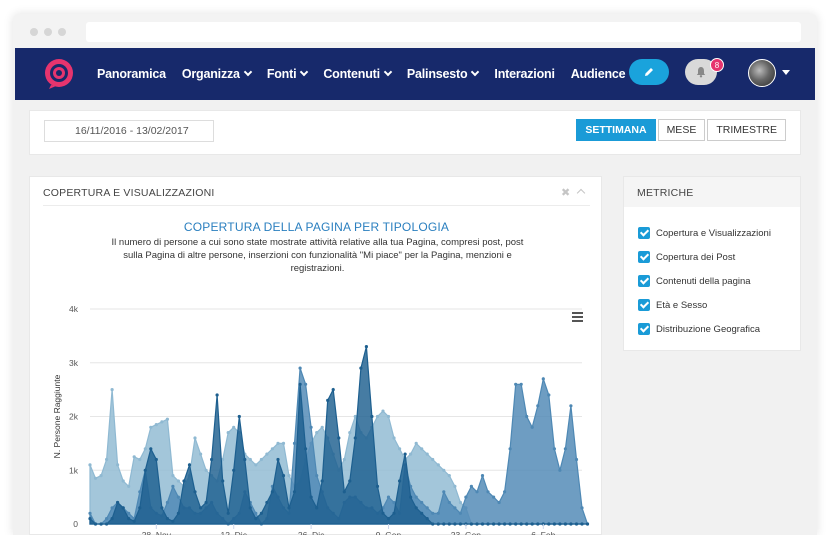 The width and height of the screenshot is (830, 535). What do you see at coordinates (681, 130) in the screenshot?
I see `period-button-mese: MESE` at bounding box center [681, 130].